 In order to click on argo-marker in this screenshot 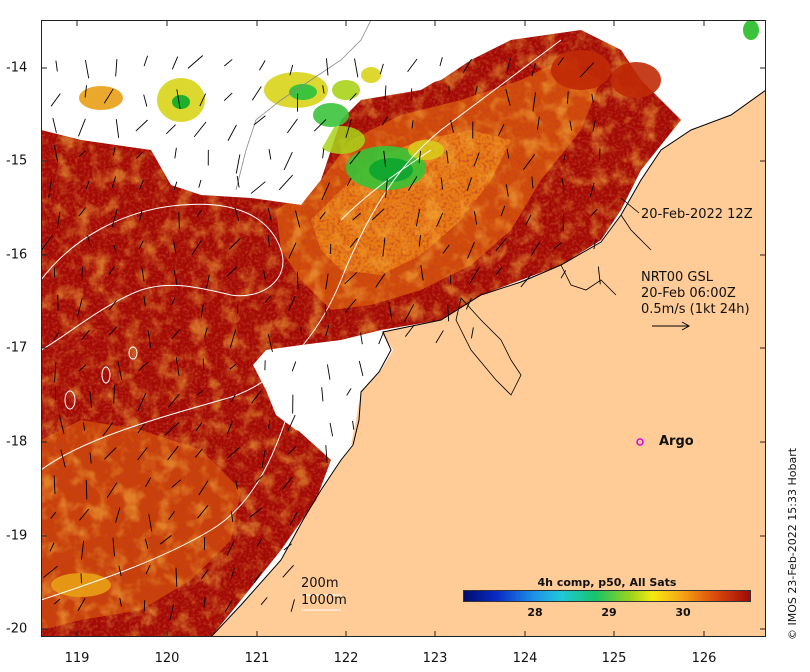, I will do `click(640, 442)`.